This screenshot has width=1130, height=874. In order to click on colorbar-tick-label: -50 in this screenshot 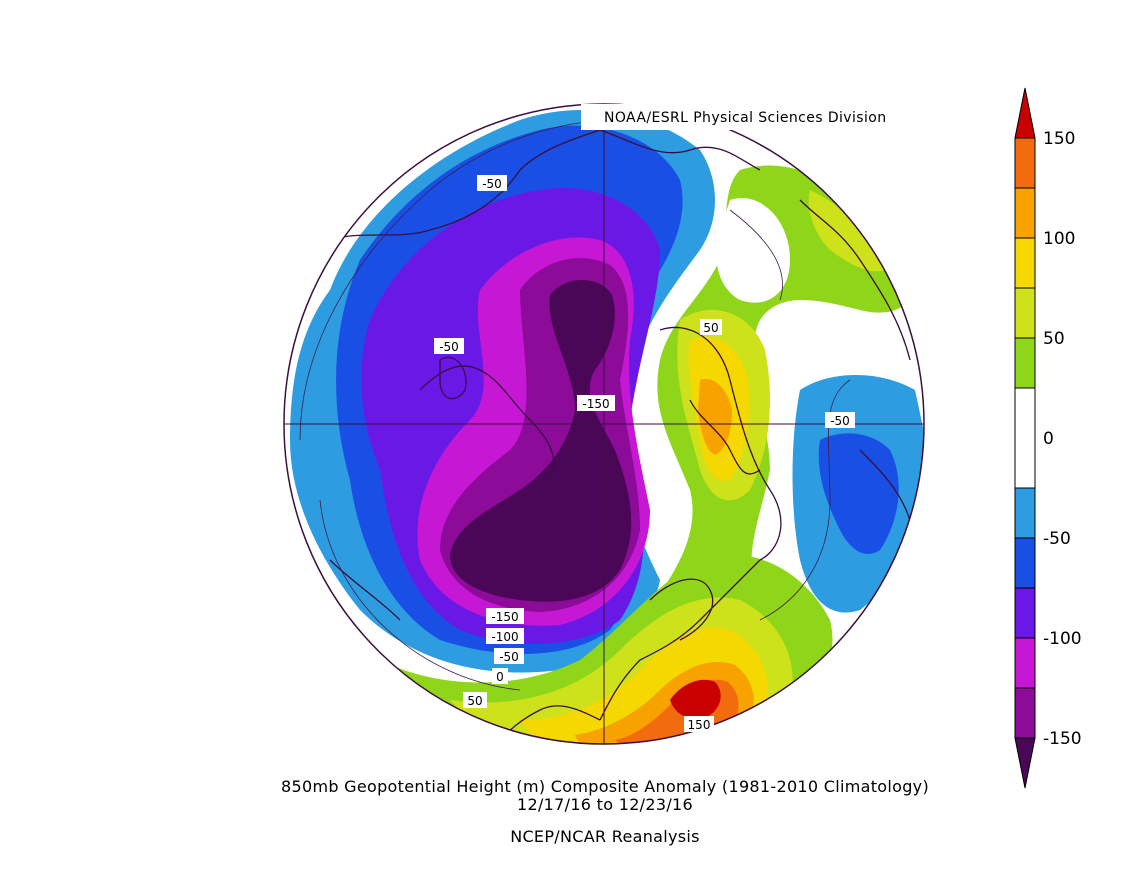, I will do `click(1057, 539)`.